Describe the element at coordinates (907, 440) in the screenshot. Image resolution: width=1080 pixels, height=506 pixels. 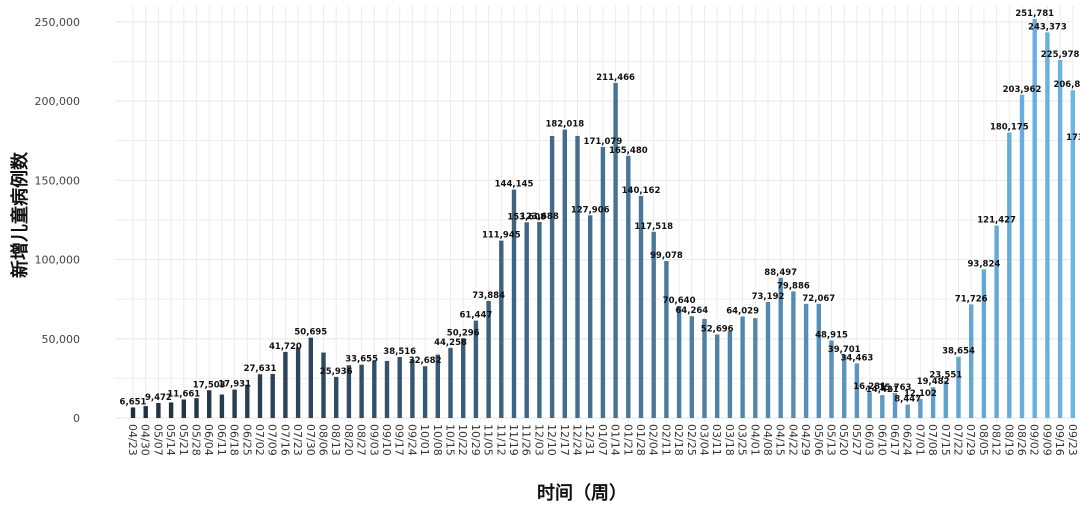
I see `x-tick-label: 06/24` at that location.